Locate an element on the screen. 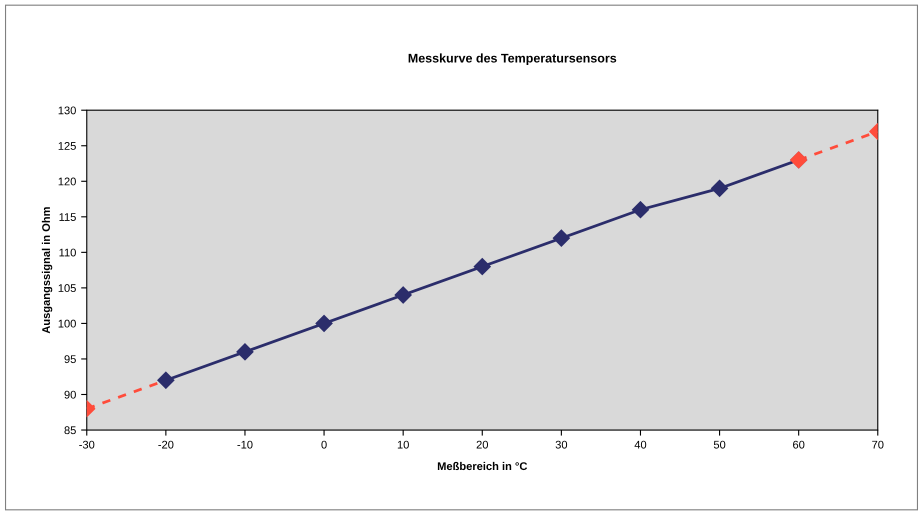  x-tick-label: 60 is located at coordinates (798, 444).